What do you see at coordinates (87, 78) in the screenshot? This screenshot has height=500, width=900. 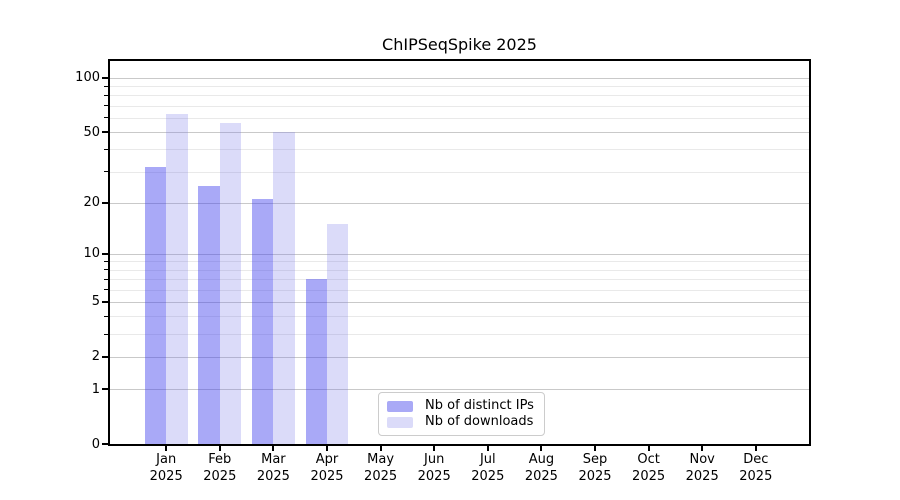 I see `y-tick-label-100: 100` at bounding box center [87, 78].